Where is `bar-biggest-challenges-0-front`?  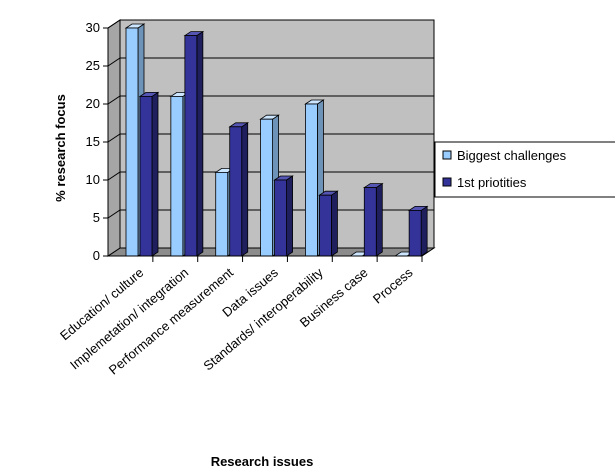 bar-biggest-challenges-0-front is located at coordinates (132, 142).